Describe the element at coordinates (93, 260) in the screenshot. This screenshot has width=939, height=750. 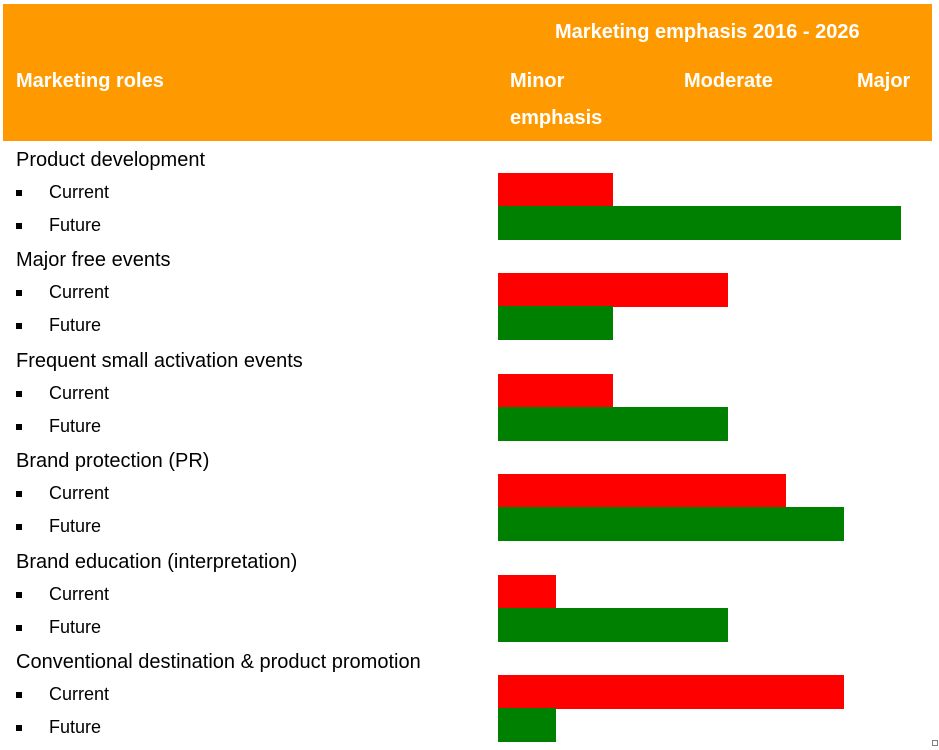
I see `category-label: Major free events` at that location.